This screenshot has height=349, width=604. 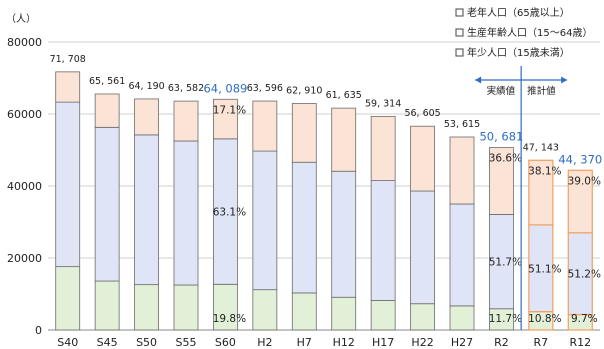 What do you see at coordinates (186, 88) in the screenshot?
I see `total-label: 63, 582` at bounding box center [186, 88].